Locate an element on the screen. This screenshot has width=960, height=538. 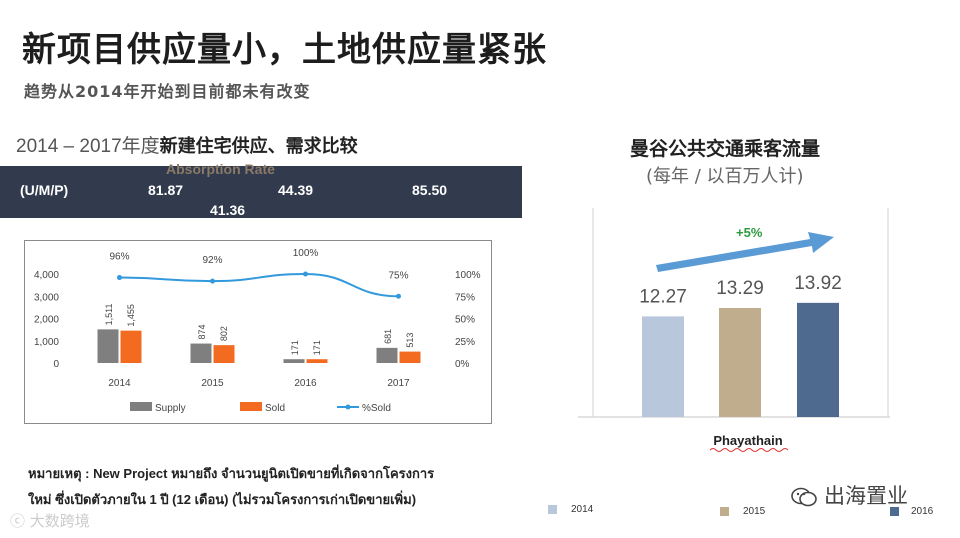
sold-data-label: 1,455 is located at coordinates (131, 315).